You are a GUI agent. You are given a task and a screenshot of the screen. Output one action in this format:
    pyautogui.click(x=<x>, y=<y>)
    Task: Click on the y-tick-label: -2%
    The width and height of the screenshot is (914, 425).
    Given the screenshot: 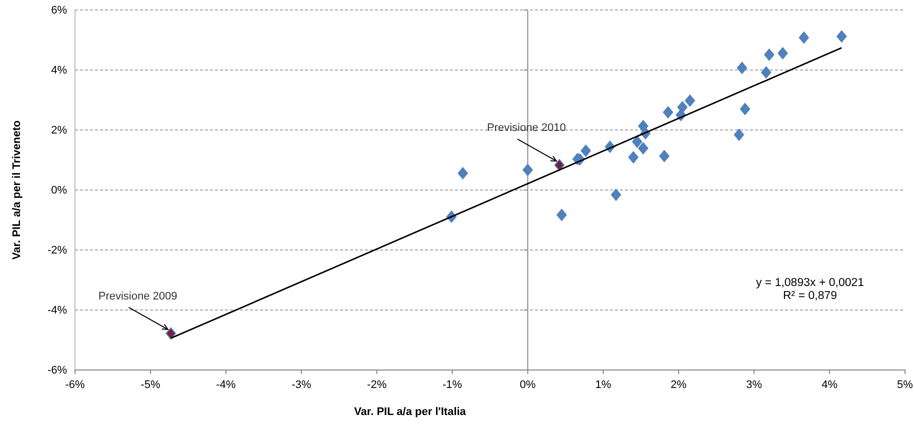 What is the action you would take?
    pyautogui.click(x=57, y=250)
    